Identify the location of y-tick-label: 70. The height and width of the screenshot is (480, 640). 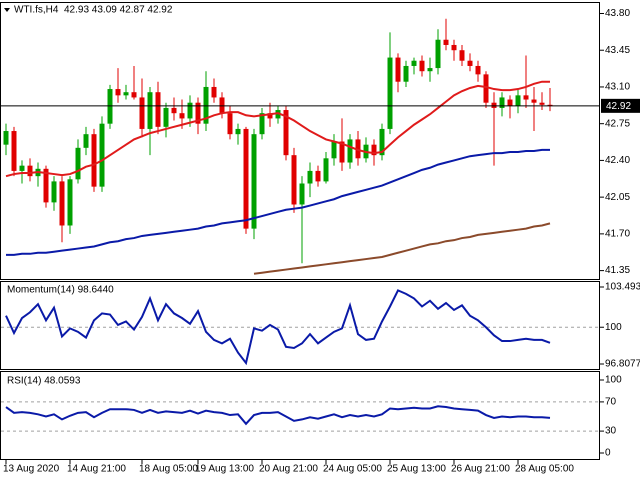
(611, 402).